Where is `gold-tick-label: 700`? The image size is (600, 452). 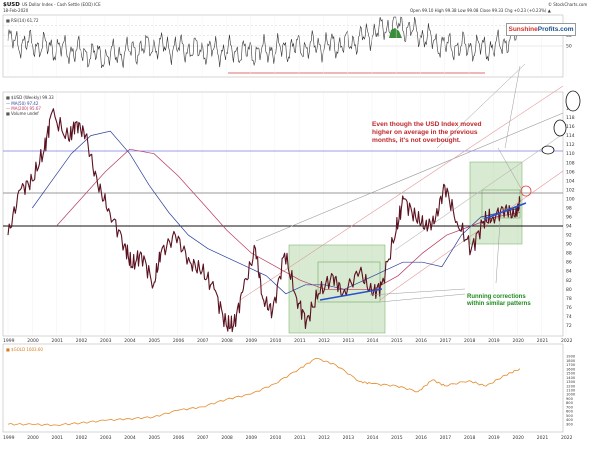 gold-tick-label: 700 is located at coordinates (570, 407).